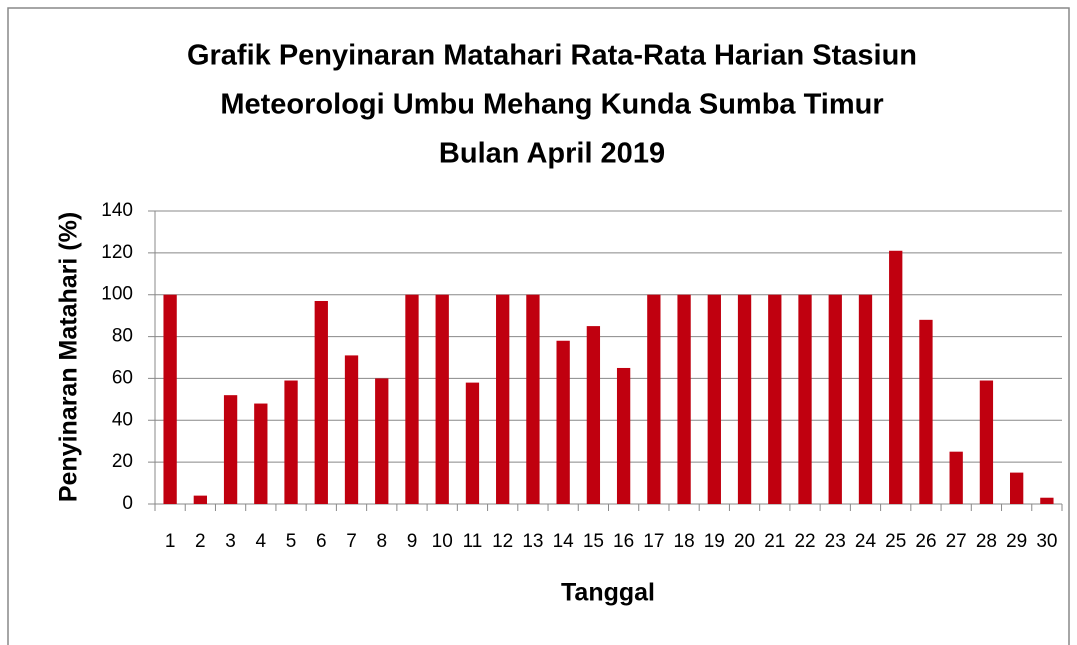 This screenshot has height=645, width=1077. What do you see at coordinates (593, 541) in the screenshot?
I see `x-tick-label: 15` at bounding box center [593, 541].